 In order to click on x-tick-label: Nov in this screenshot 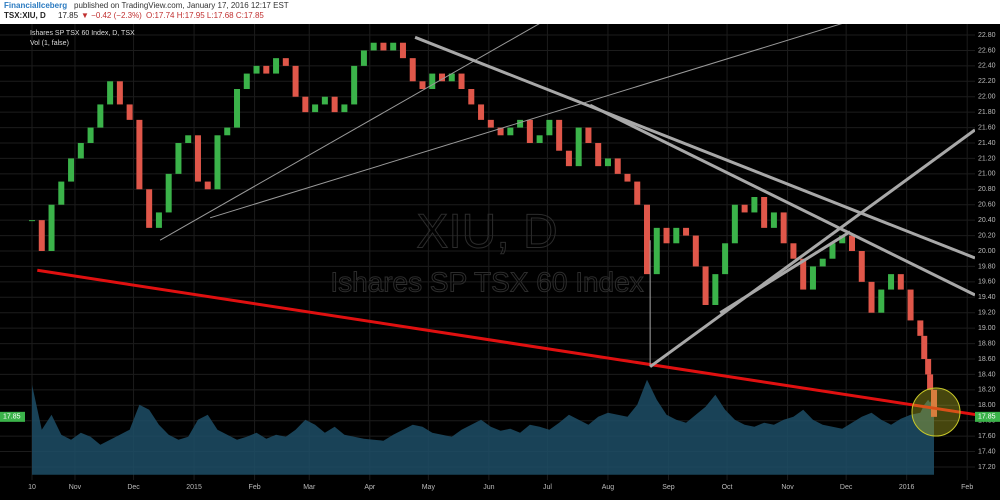, I will do `click(787, 487)`.